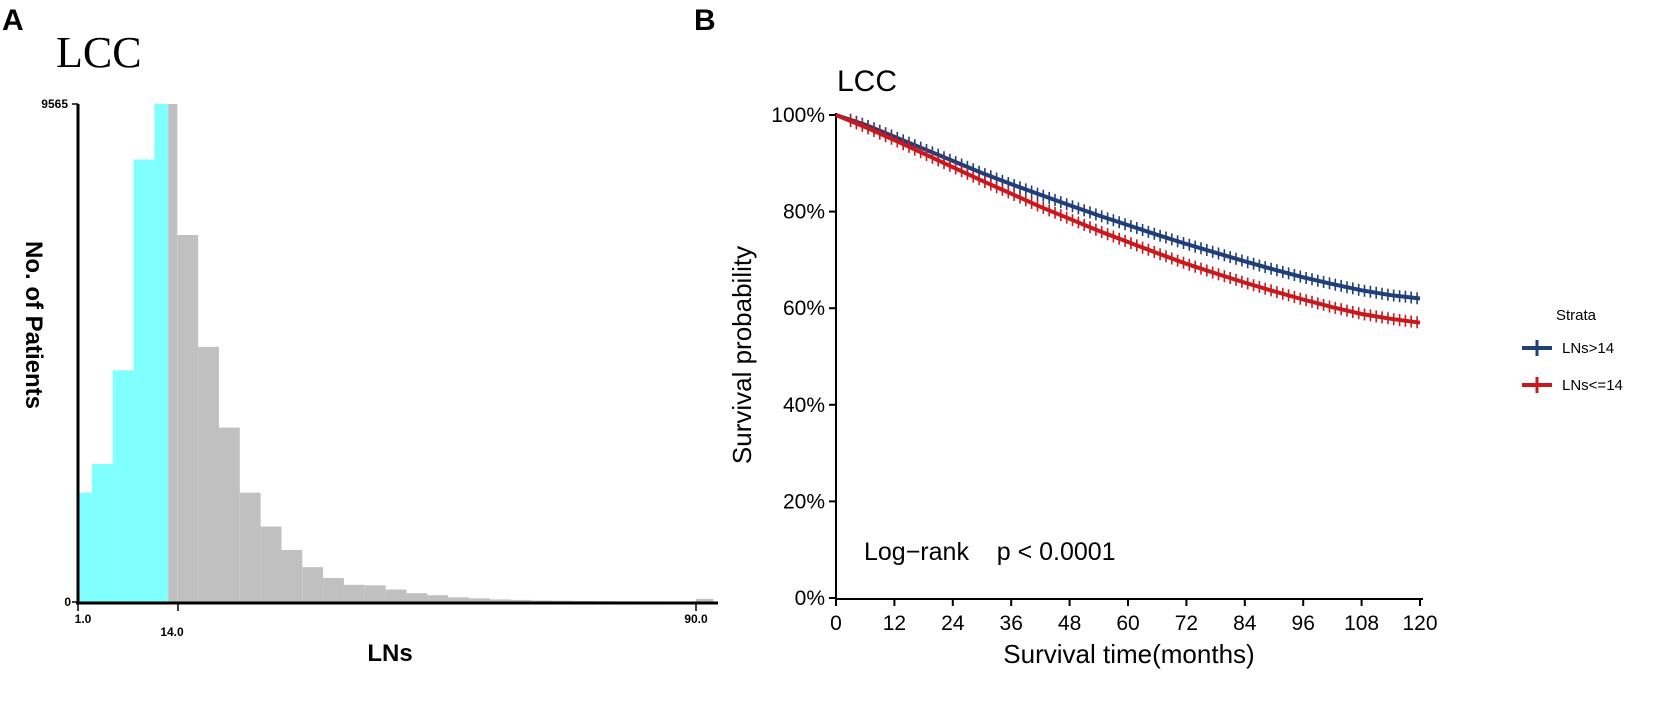 The width and height of the screenshot is (1655, 708). What do you see at coordinates (705, 20) in the screenshot?
I see `panel-b-letter: B` at bounding box center [705, 20].